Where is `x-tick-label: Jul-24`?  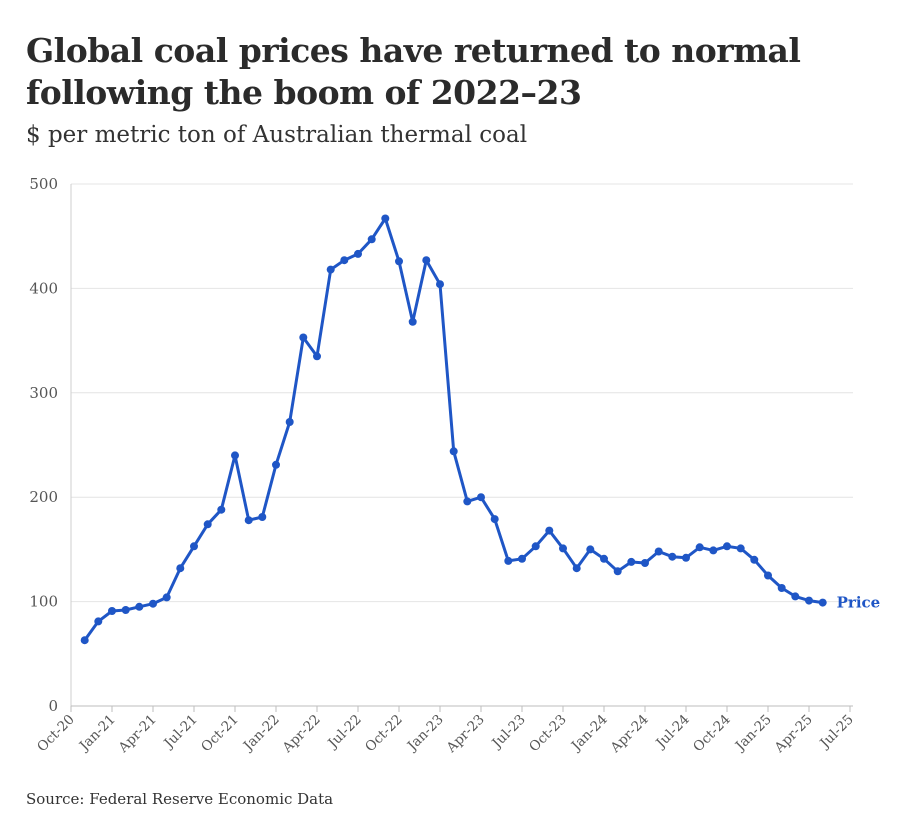
x-tick-label: Jul-24 is located at coordinates (672, 732).